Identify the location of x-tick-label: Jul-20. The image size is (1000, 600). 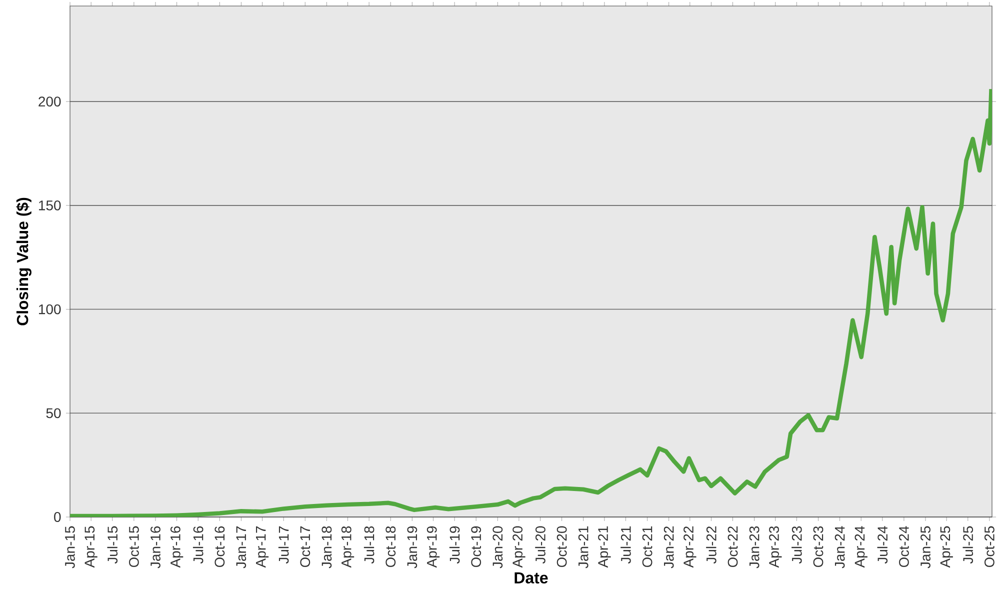
(540, 545).